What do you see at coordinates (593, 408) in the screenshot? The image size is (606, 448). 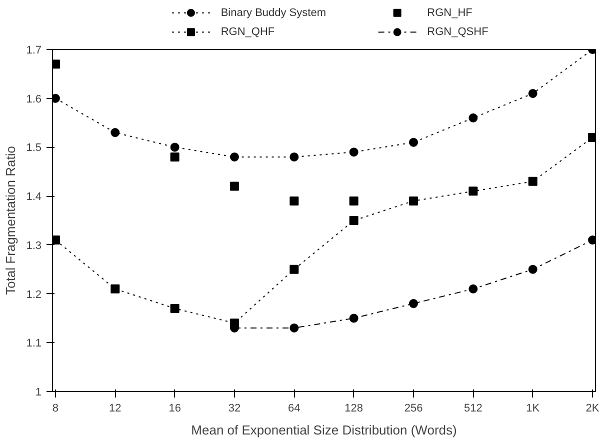 I see `x-tick-label: 2K` at bounding box center [593, 408].